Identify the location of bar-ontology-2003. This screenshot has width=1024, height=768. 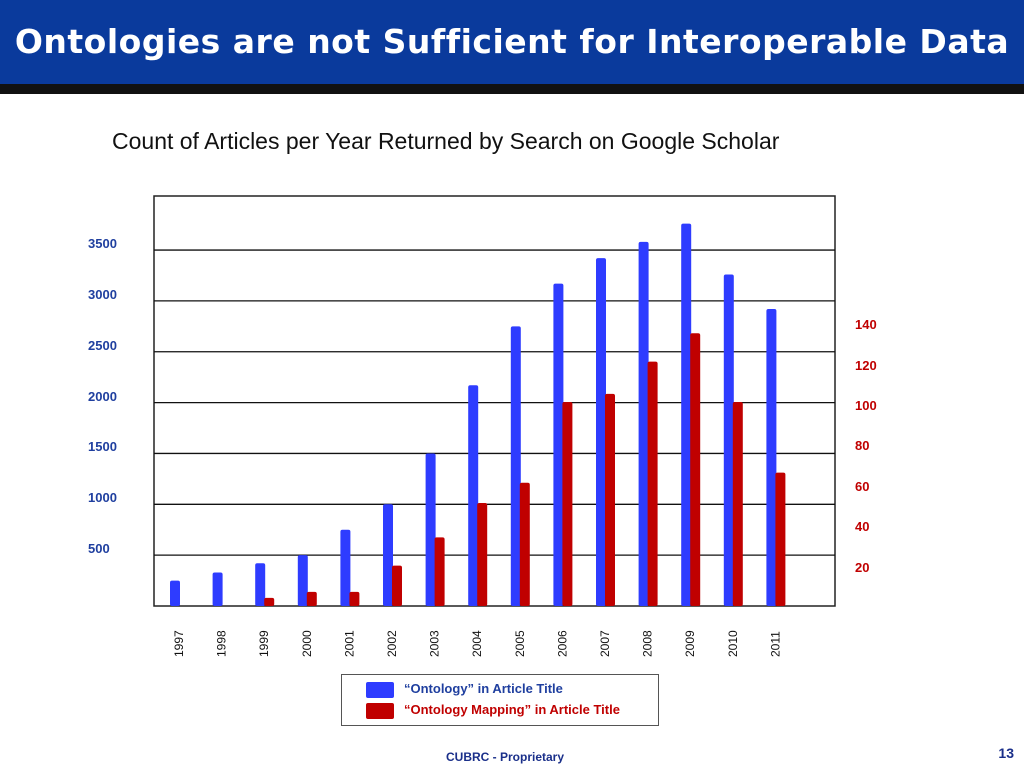
(430, 529).